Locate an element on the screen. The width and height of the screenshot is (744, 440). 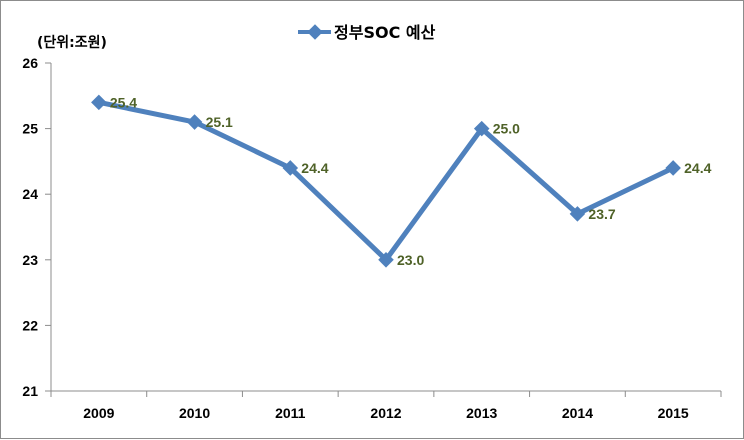
x-tick-label: 2009 is located at coordinates (98, 413).